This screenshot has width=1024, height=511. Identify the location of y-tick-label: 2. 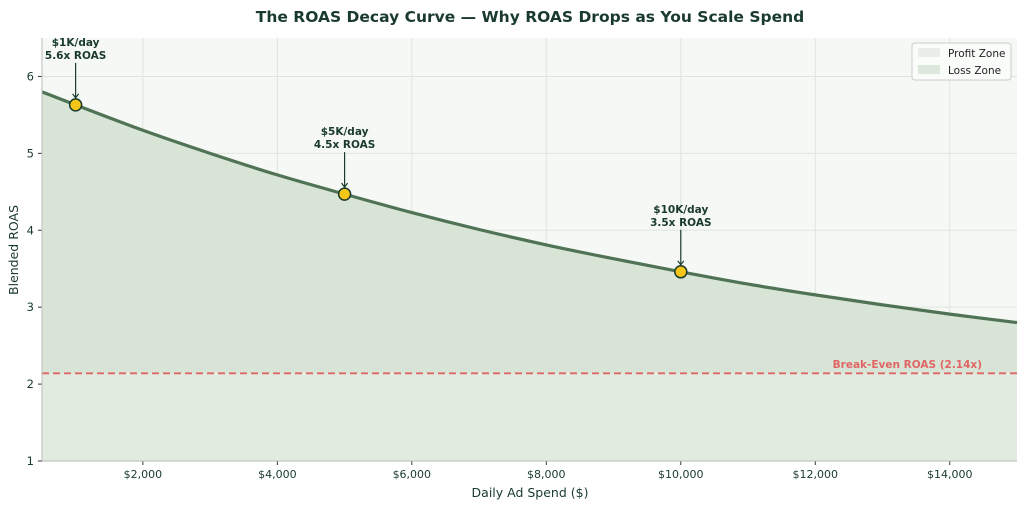
(30, 384).